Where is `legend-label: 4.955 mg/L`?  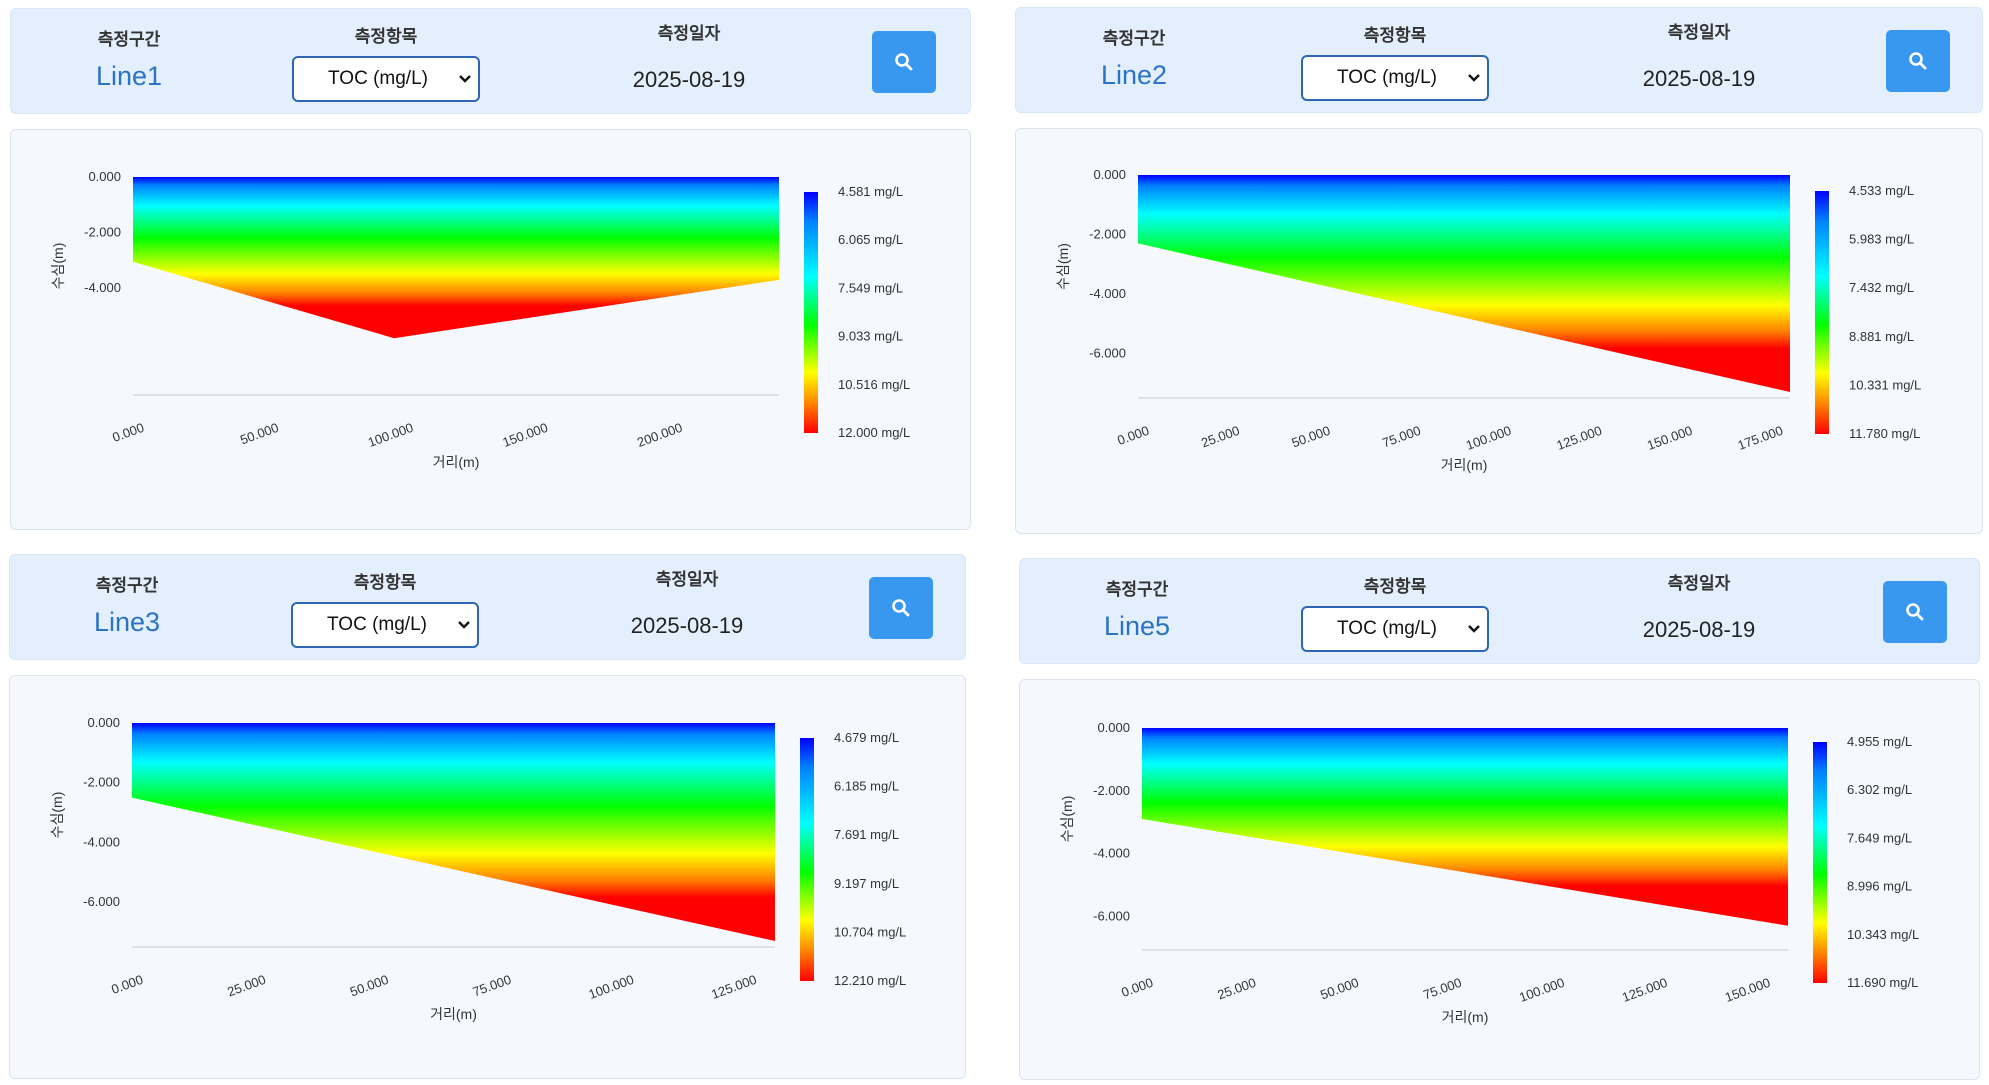 legend-label: 4.955 mg/L is located at coordinates (1879, 741).